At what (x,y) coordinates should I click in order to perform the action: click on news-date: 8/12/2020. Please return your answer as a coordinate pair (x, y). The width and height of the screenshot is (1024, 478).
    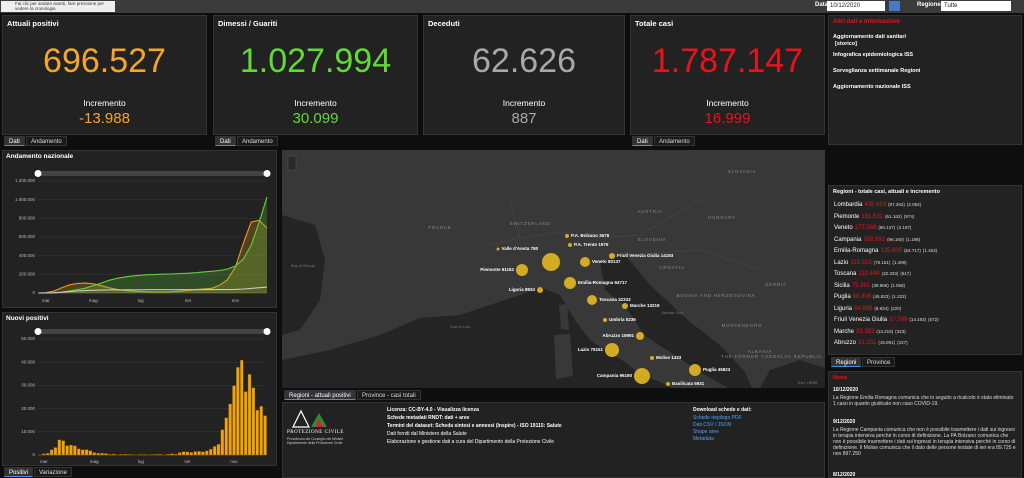
    Looking at the image, I should click on (844, 475).